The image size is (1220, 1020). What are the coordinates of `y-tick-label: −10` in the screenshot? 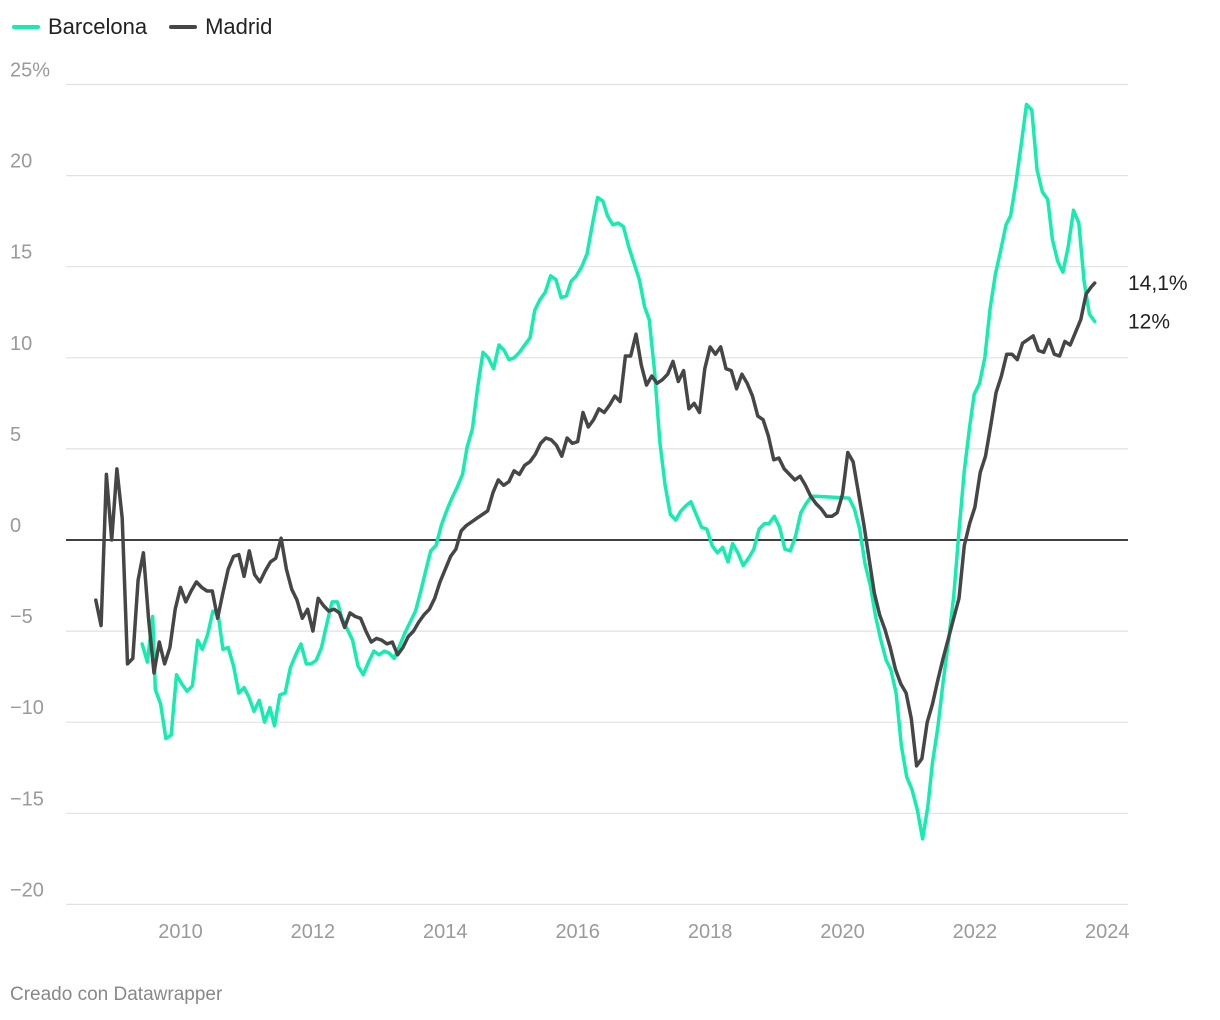 It's located at (27, 708).